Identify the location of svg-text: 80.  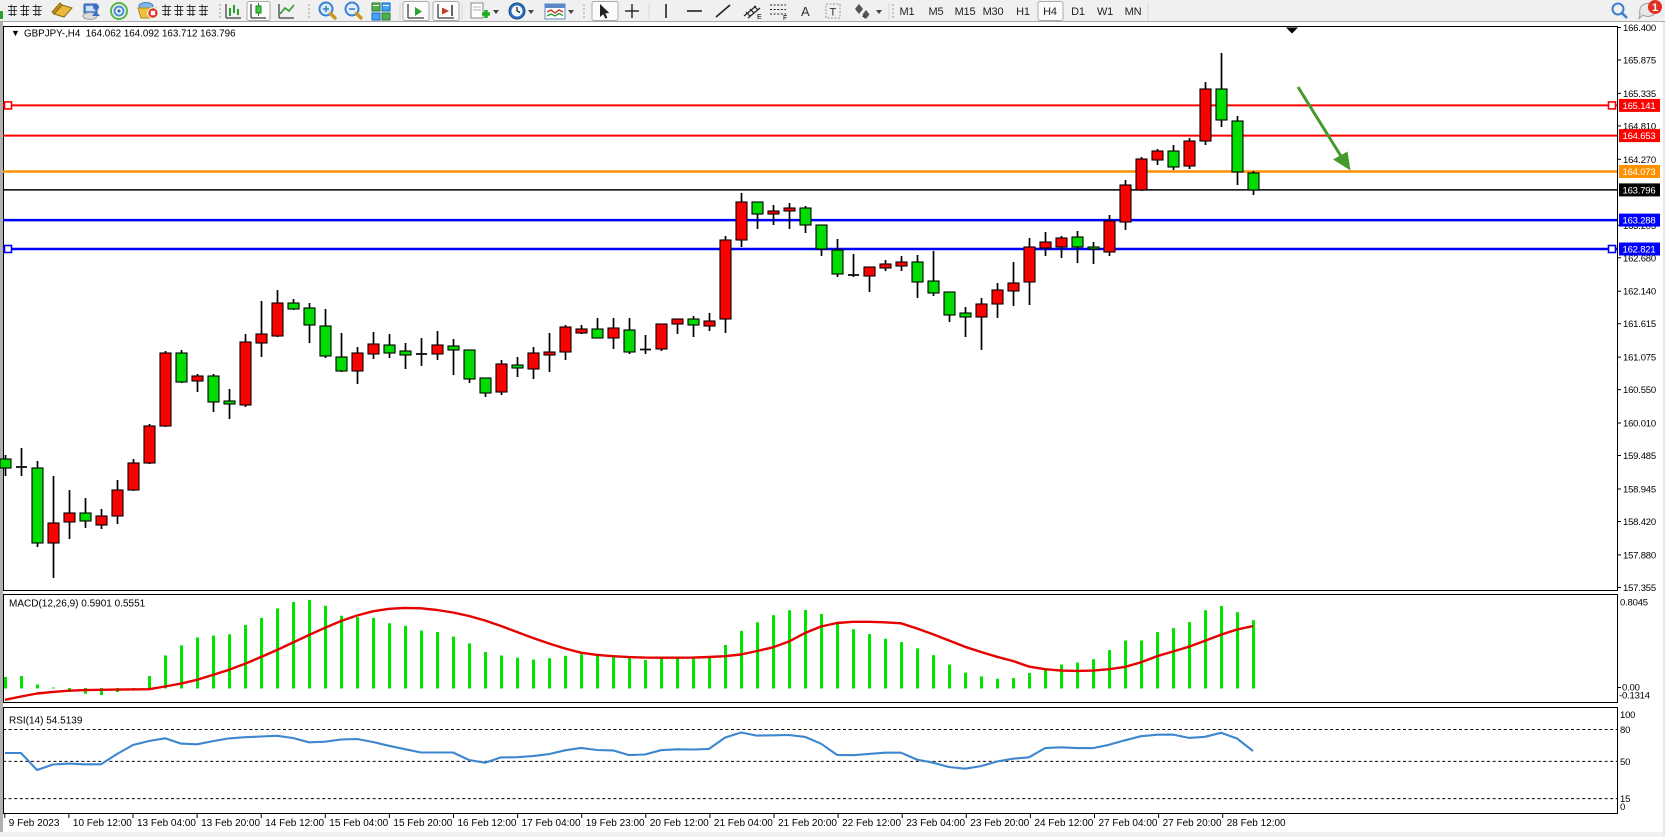
(1625, 730).